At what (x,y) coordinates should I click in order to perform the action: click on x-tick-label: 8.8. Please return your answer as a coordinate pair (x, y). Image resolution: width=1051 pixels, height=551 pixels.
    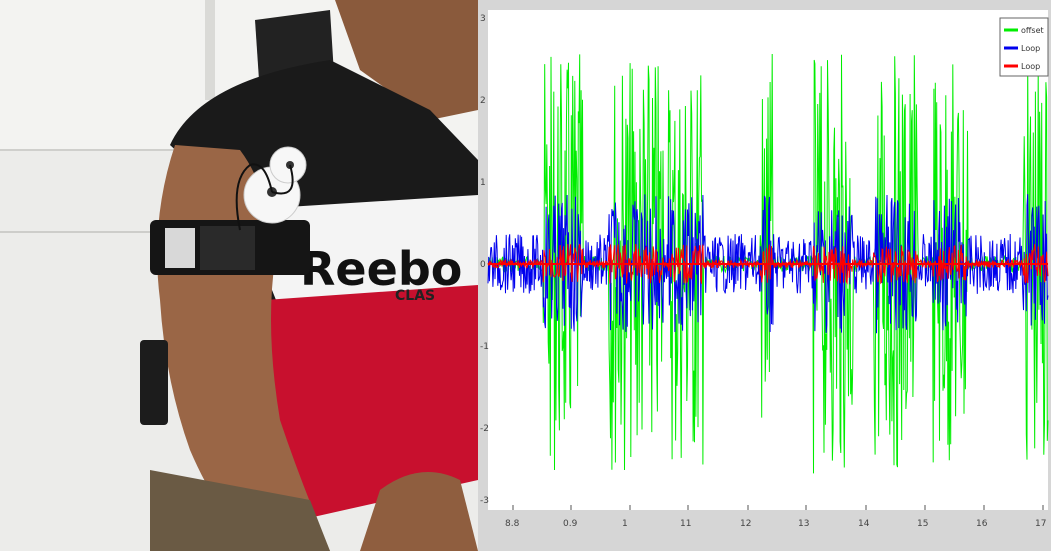
    Looking at the image, I should click on (512, 524).